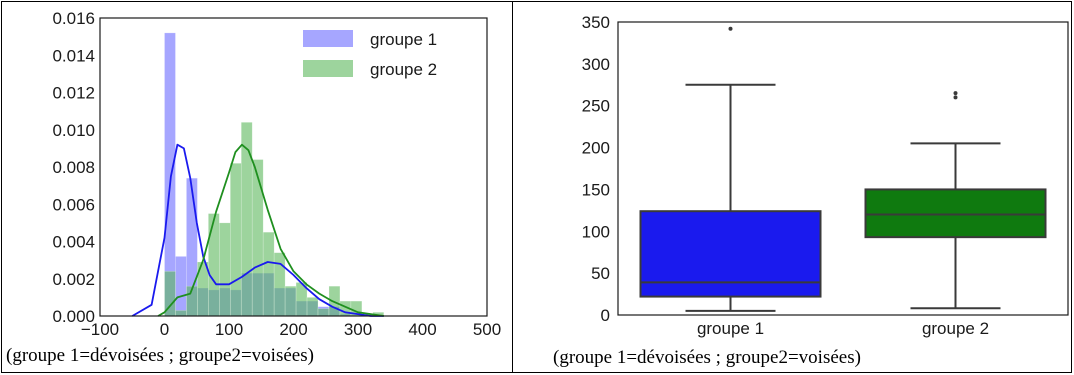 This screenshot has width=1074, height=375. What do you see at coordinates (596, 22) in the screenshot?
I see `y-tick-label-7: 350` at bounding box center [596, 22].